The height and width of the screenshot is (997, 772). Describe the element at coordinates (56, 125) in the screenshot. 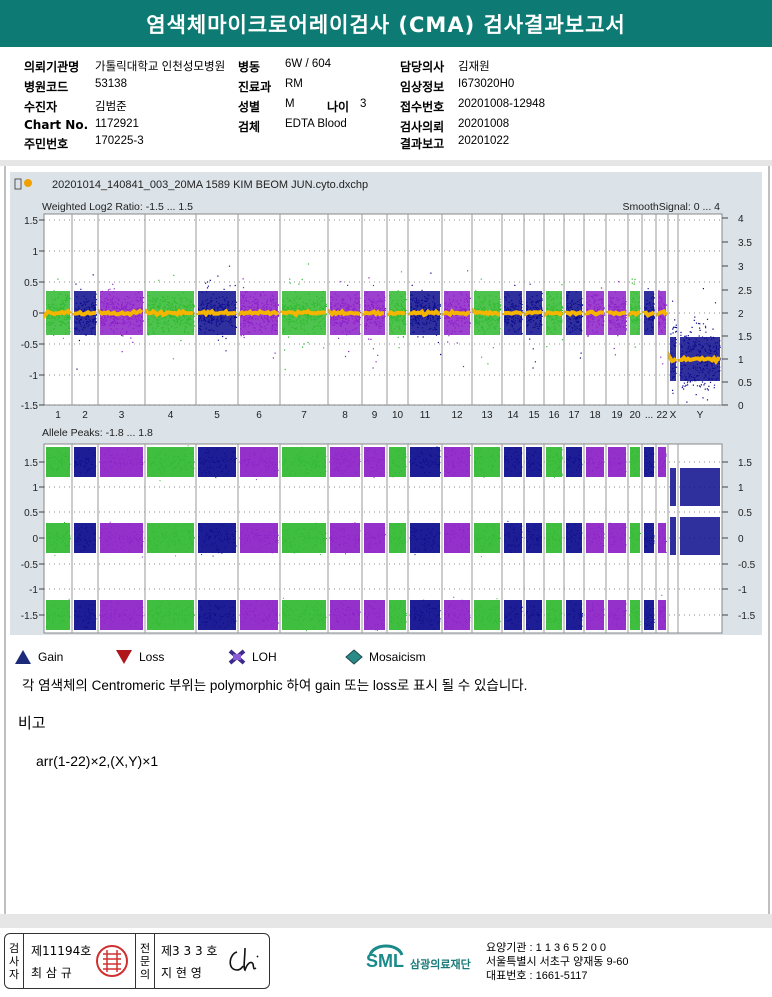

I see `info-label: Chart No.` at that location.